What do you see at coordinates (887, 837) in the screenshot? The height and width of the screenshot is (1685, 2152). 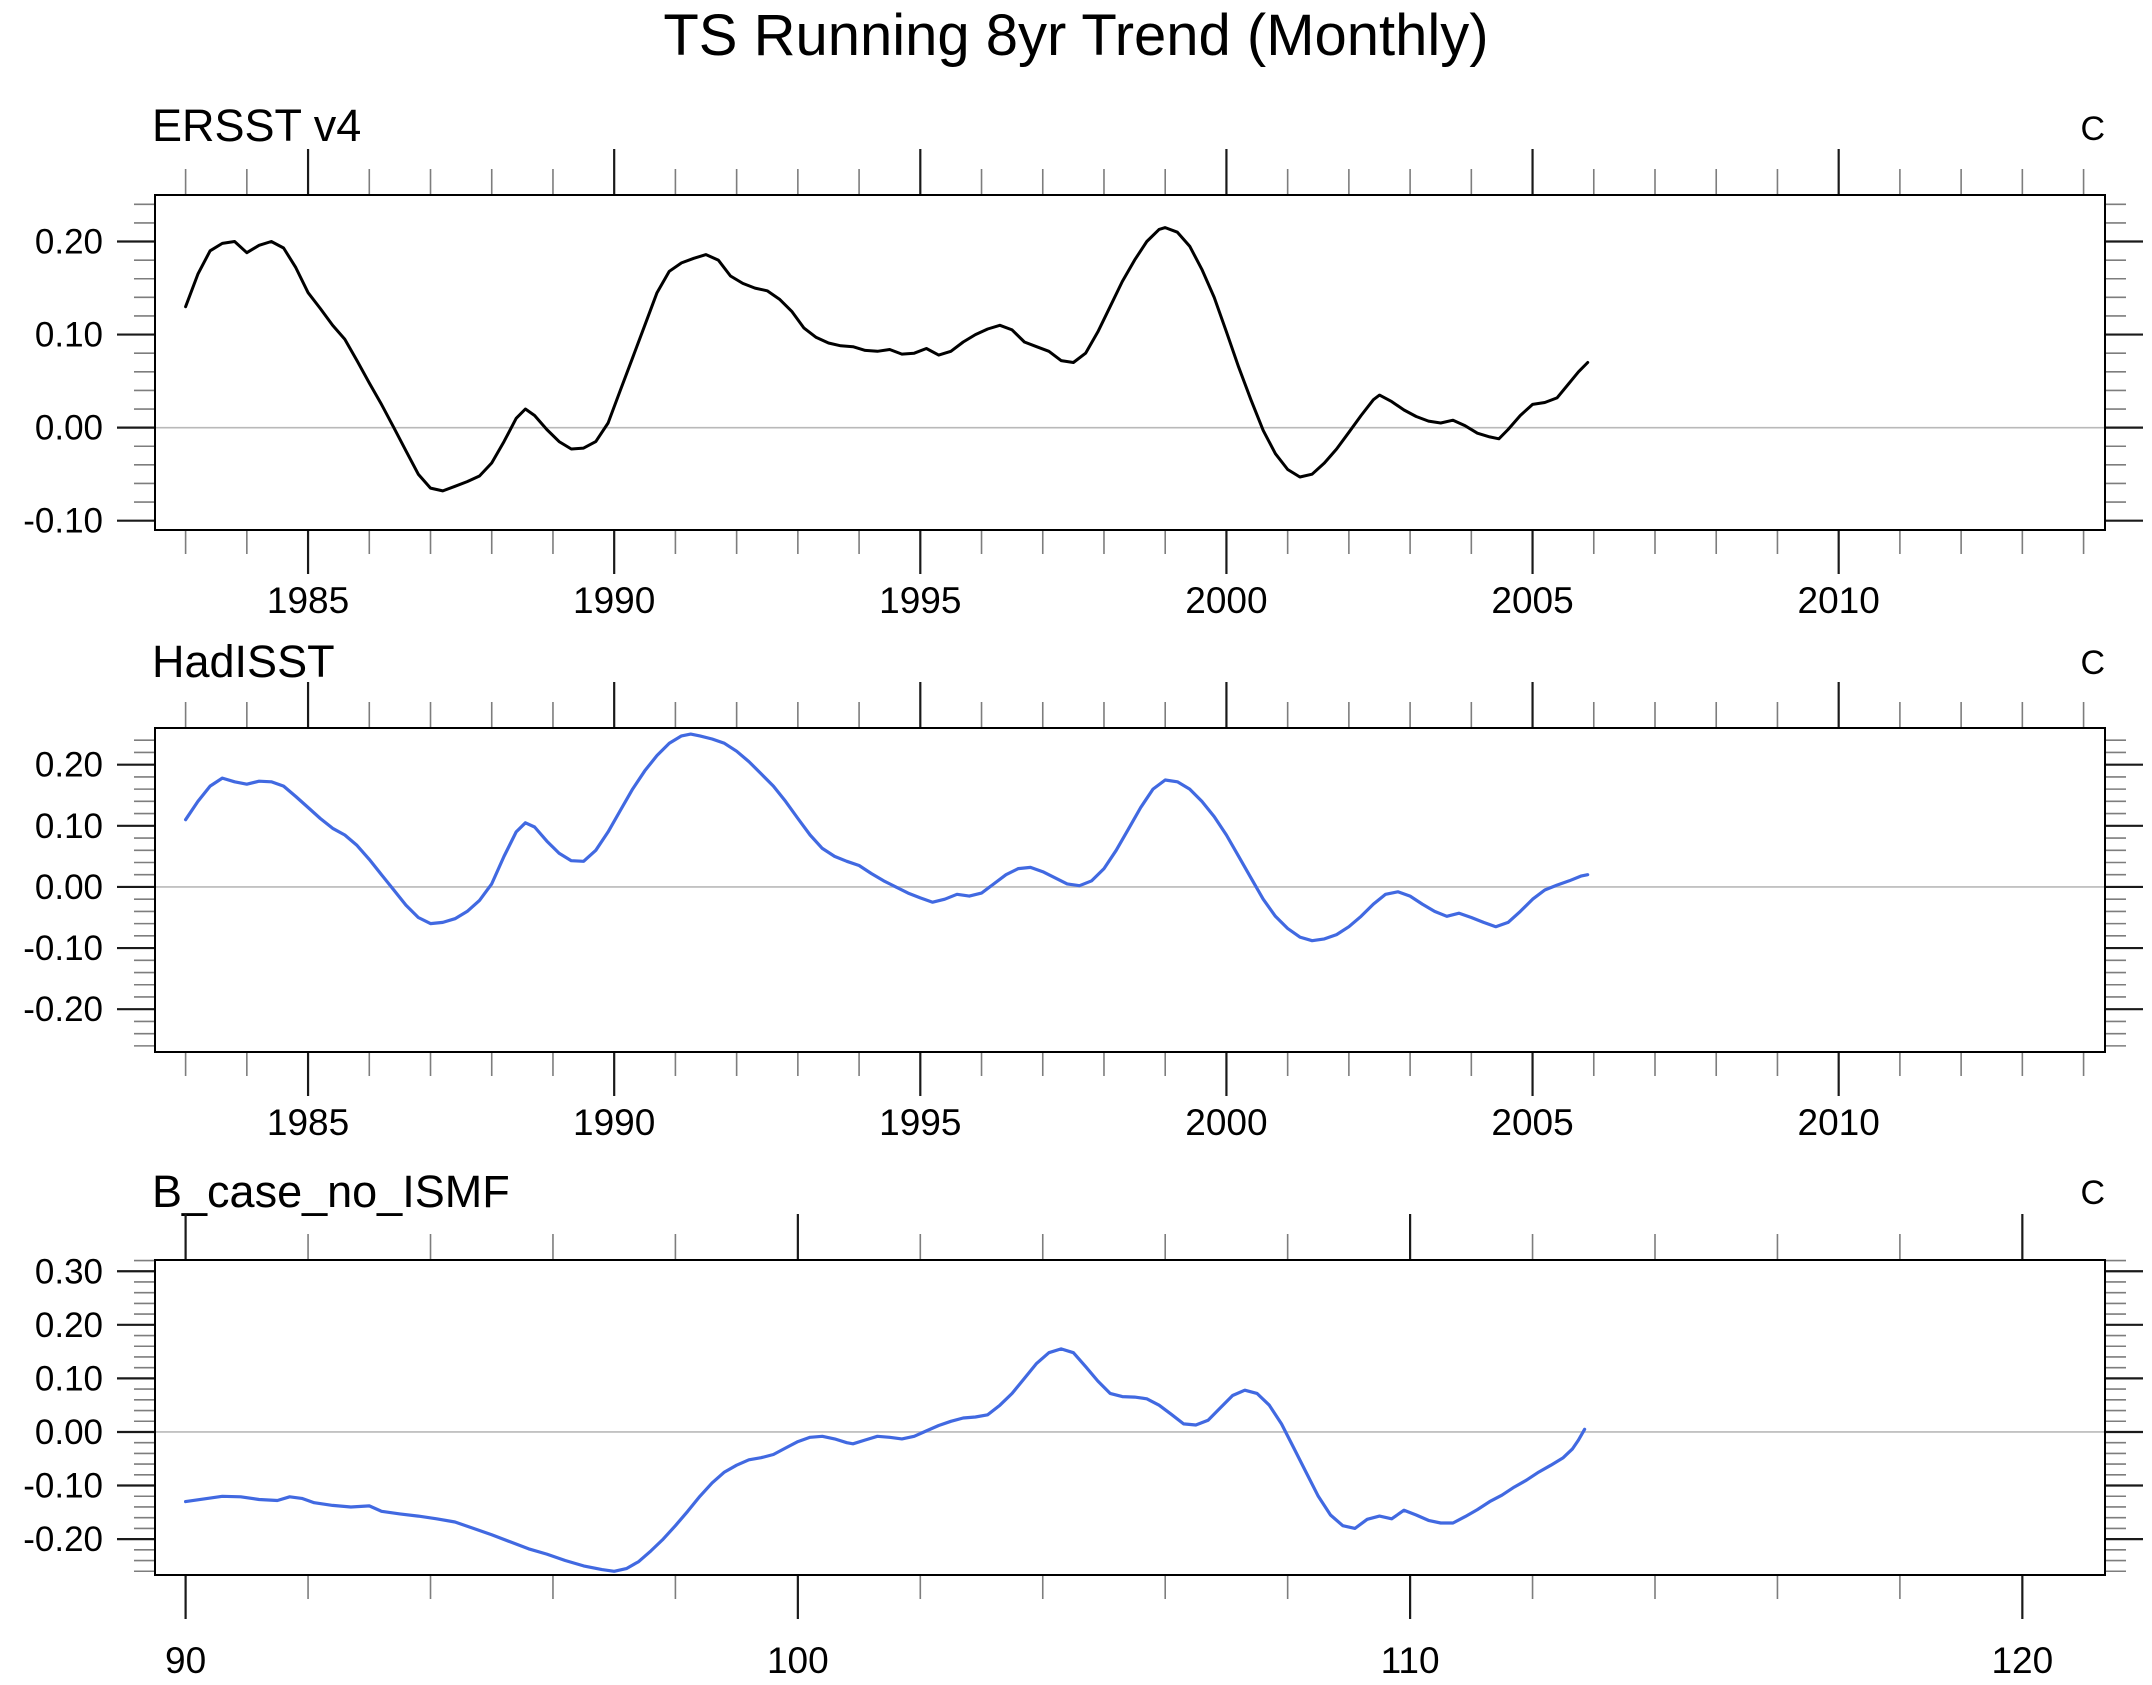 I see `data-line-hadisst` at bounding box center [887, 837].